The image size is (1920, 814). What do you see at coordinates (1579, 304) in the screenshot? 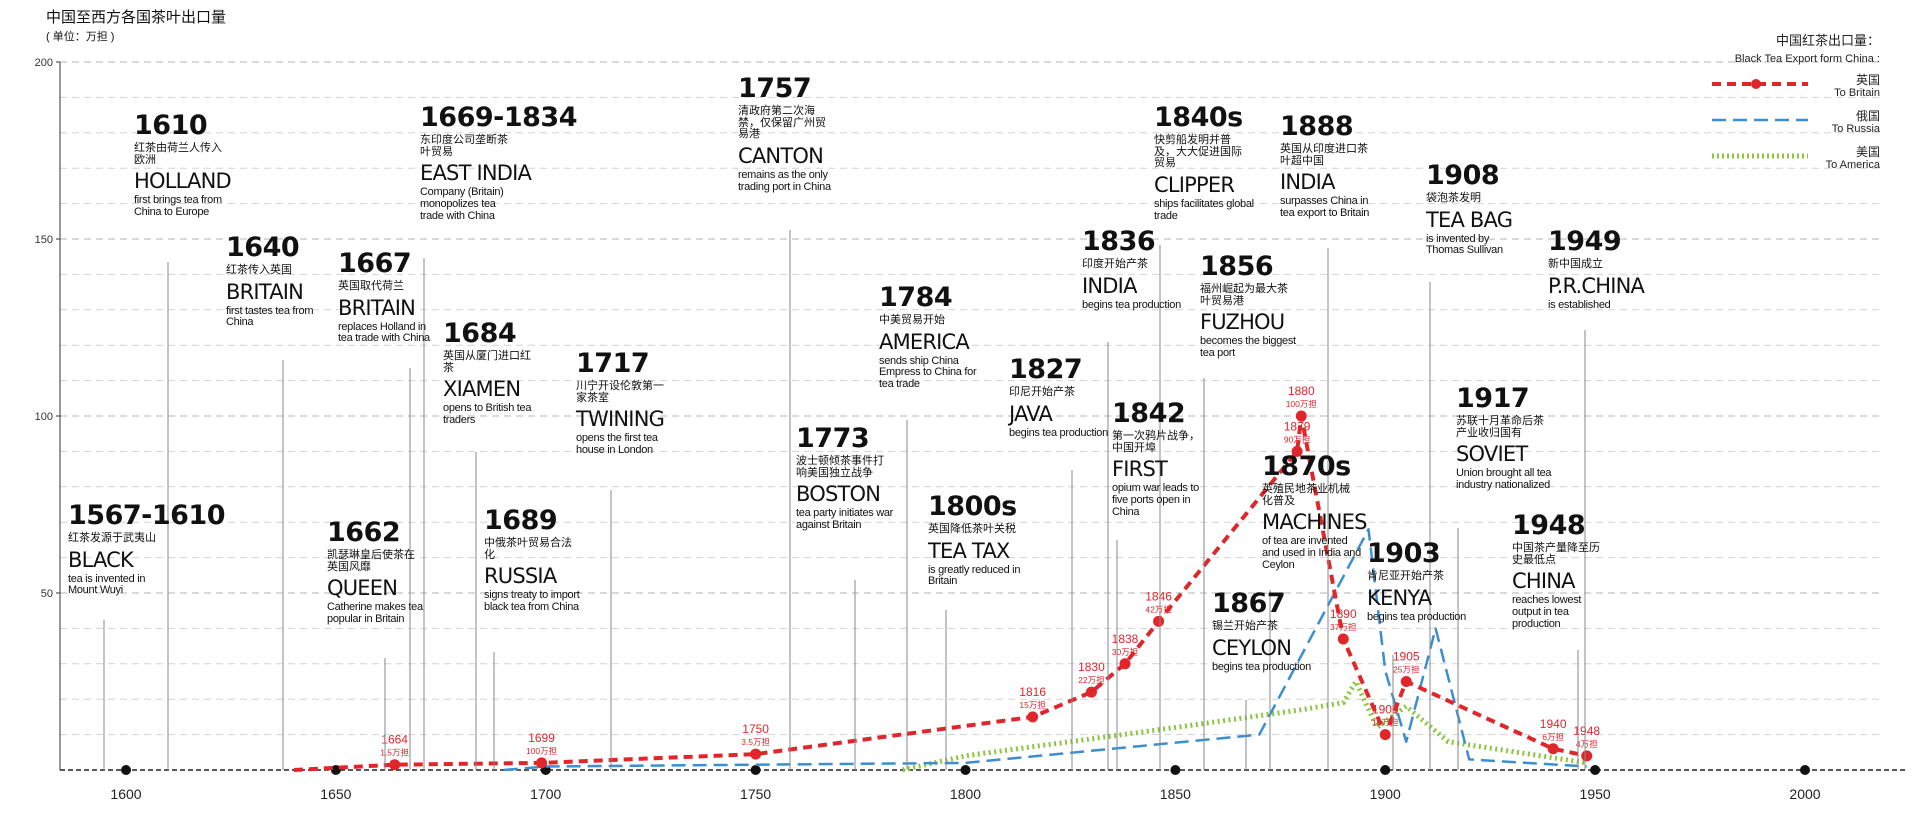
I see `event-text-en: is established` at bounding box center [1579, 304].